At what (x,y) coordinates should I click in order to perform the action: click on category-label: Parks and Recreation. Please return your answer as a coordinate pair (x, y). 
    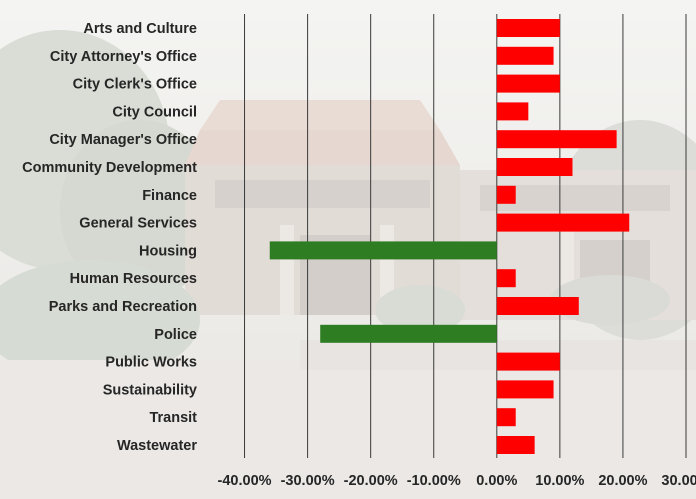
    Looking at the image, I should click on (123, 307).